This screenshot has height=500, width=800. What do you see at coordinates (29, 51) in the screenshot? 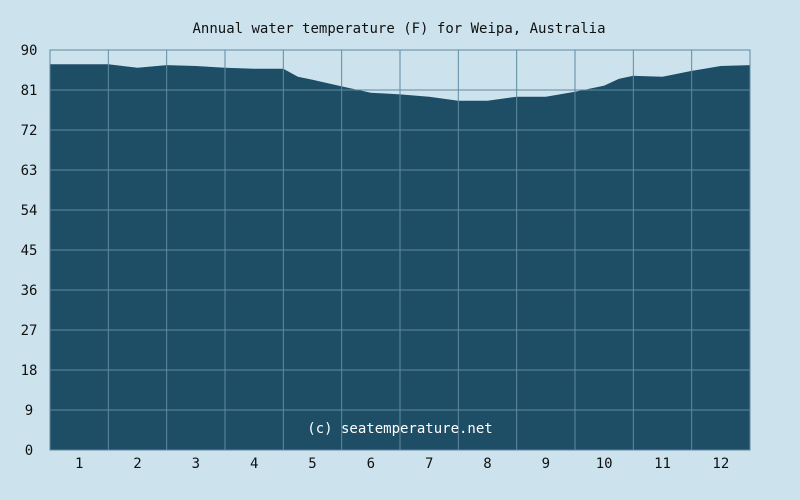
I see `y-tick-label: 90` at bounding box center [29, 51].